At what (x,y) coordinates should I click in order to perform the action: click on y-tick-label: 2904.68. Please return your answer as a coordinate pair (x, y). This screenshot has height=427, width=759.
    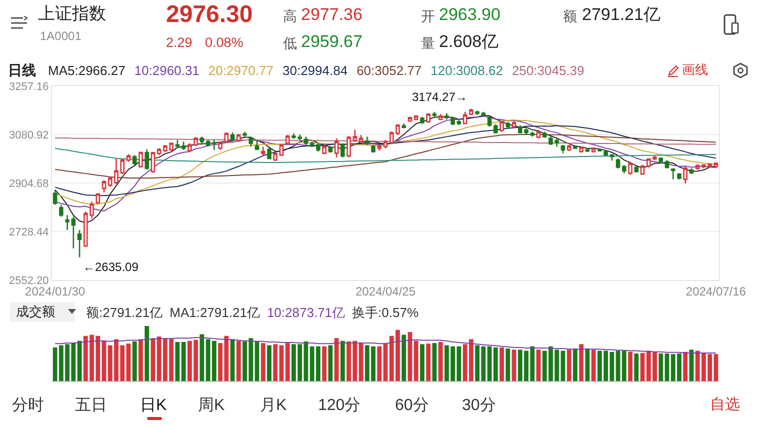
    Looking at the image, I should click on (29, 184).